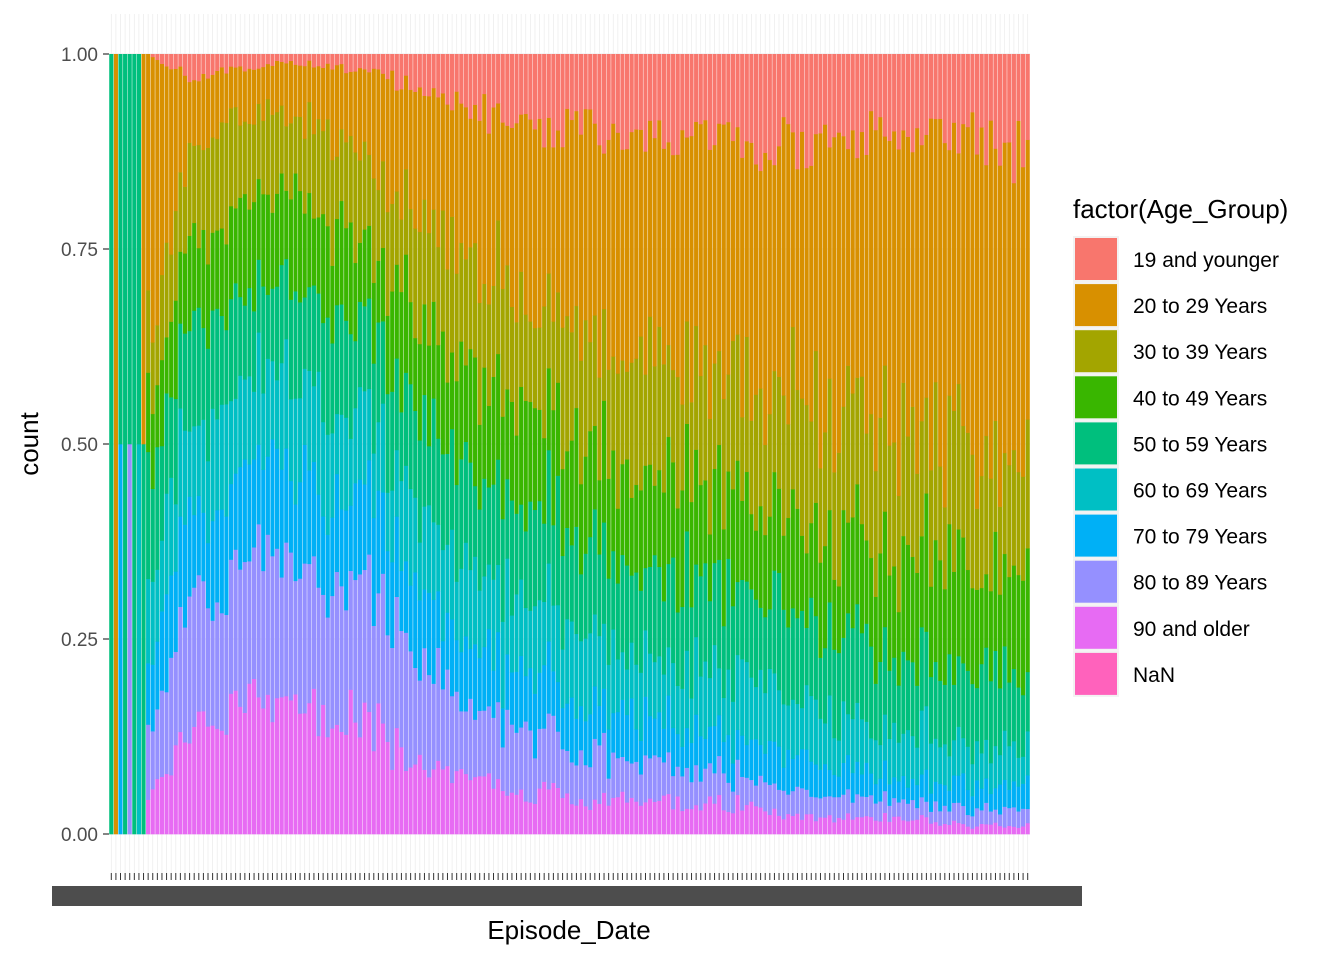  Describe the element at coordinates (1096, 443) in the screenshot. I see `legend-swatch` at that location.